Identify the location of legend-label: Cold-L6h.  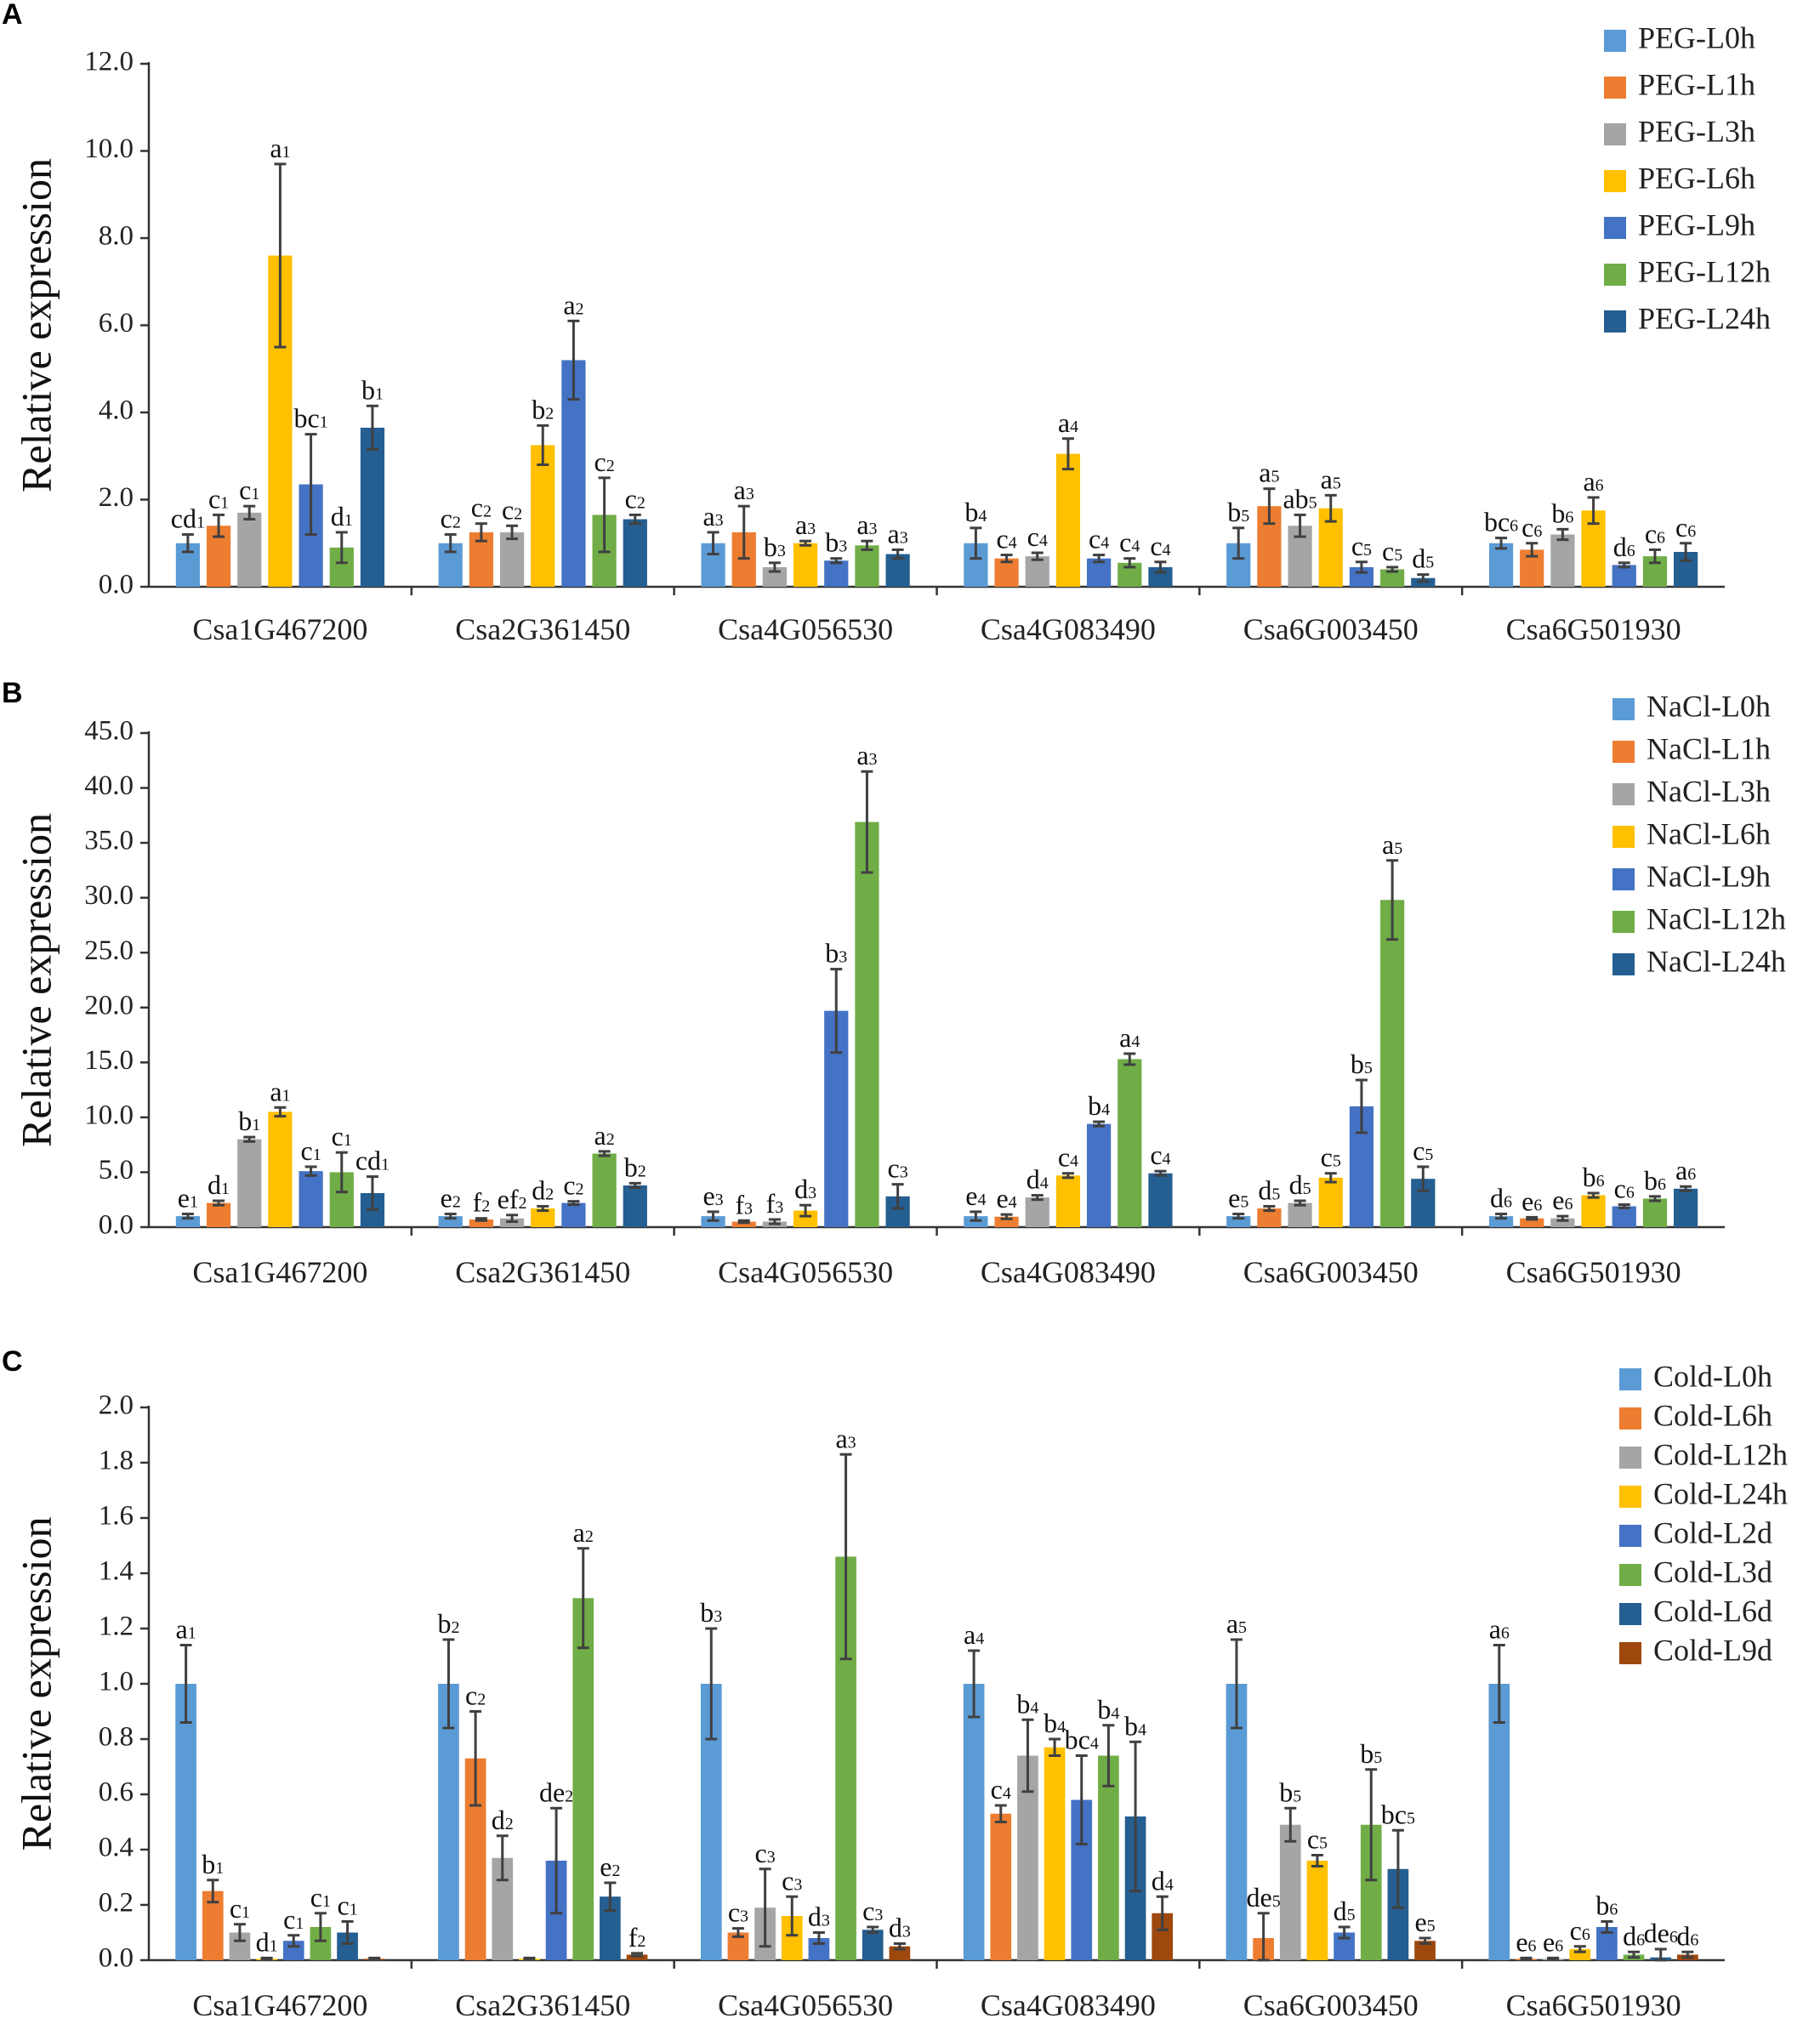
(1712, 1415).